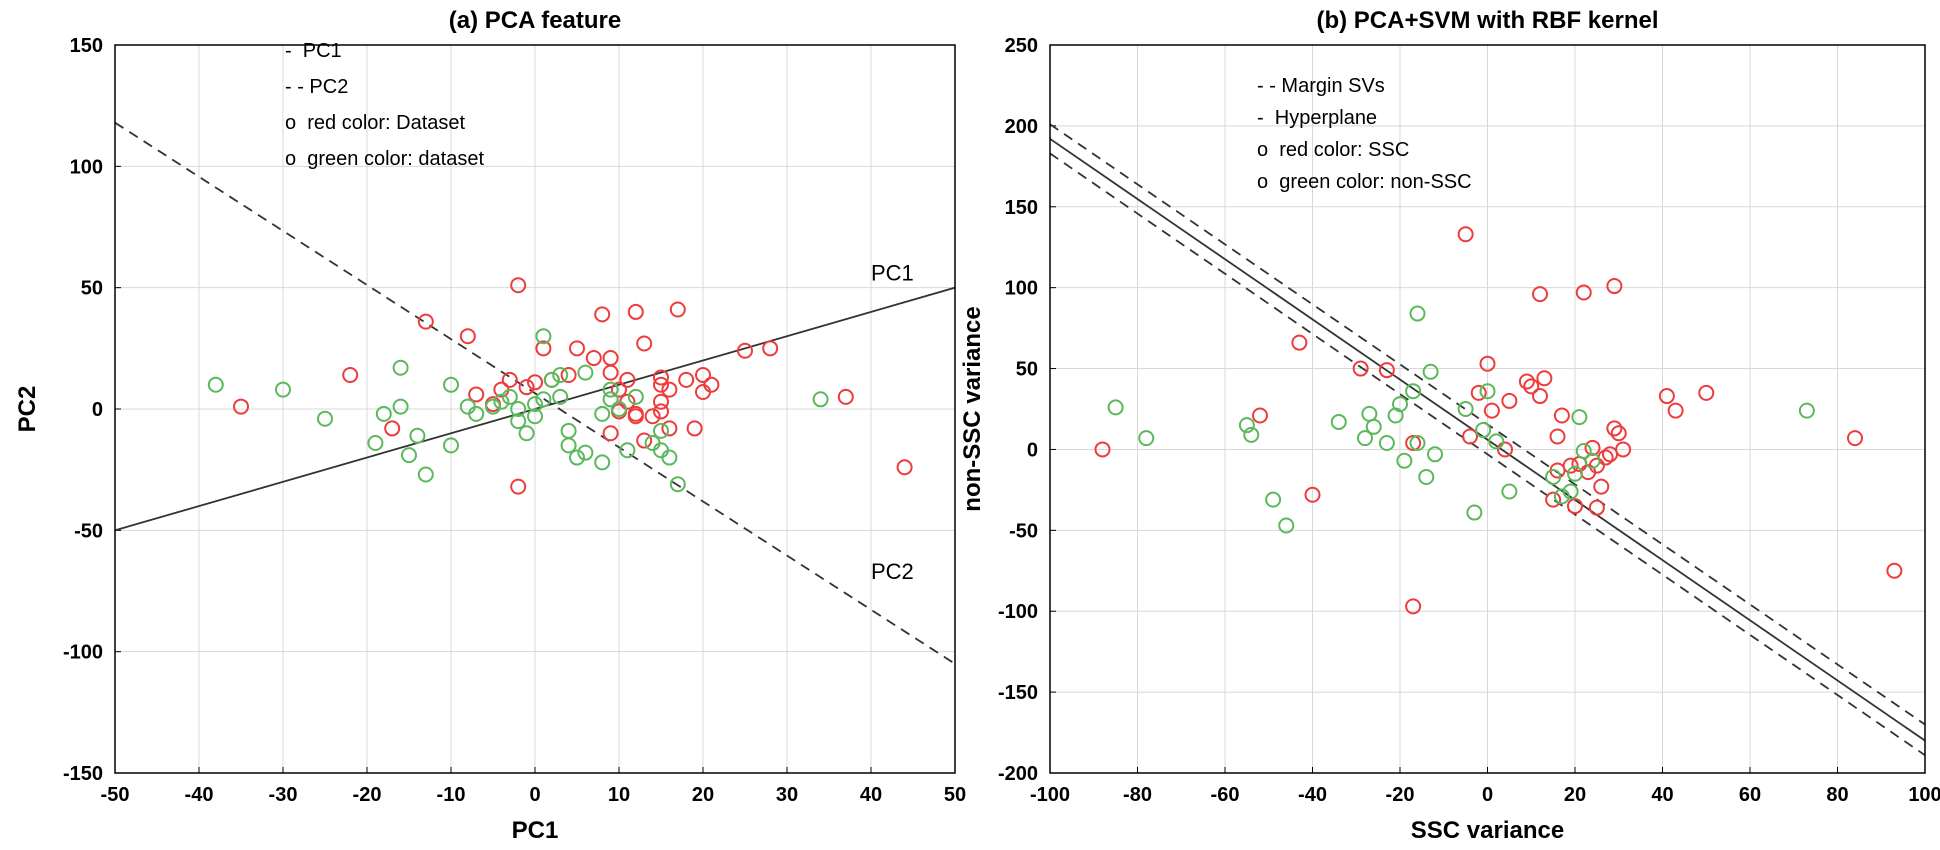 Image resolution: width=1940 pixels, height=850 pixels. What do you see at coordinates (1050, 795) in the screenshot?
I see `x-tick-label: -100` at bounding box center [1050, 795].